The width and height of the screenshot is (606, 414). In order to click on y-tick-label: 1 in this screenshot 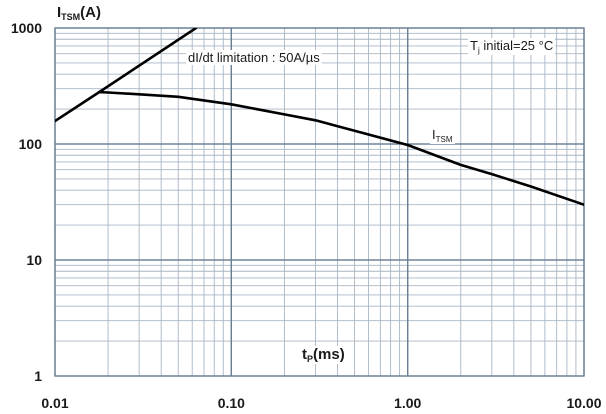, I will do `click(38, 376)`.